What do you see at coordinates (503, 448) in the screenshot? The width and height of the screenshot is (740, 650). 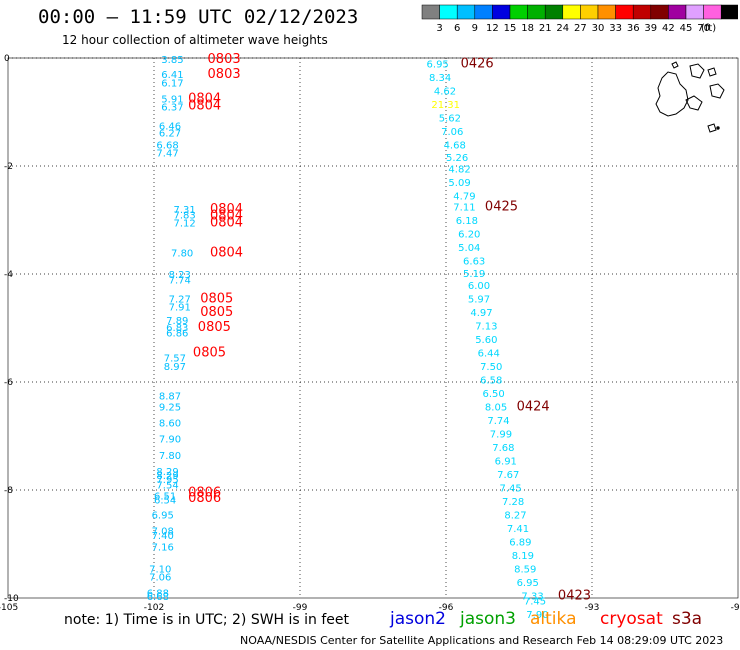 I see `s3a-swh-label: 7.68` at bounding box center [503, 448].